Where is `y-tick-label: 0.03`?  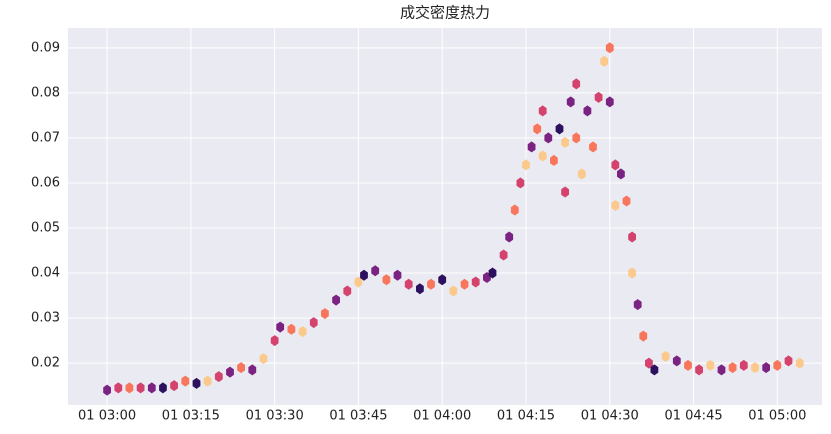
y-tick-label: 0.03 is located at coordinates (45, 318).